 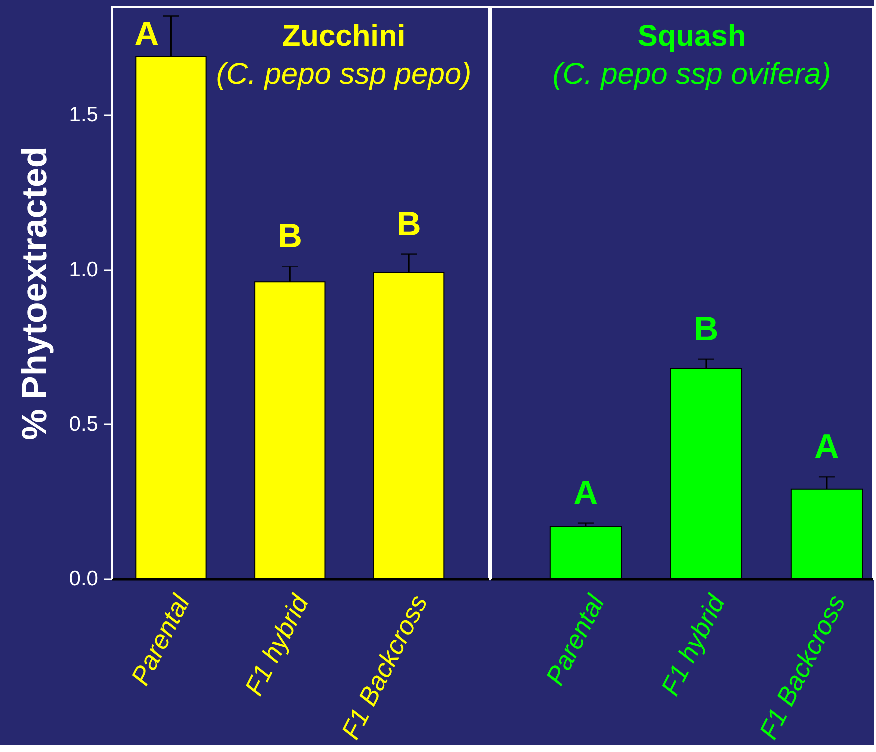 I want to click on y-tick-label: 1.5, so click(x=83, y=115).